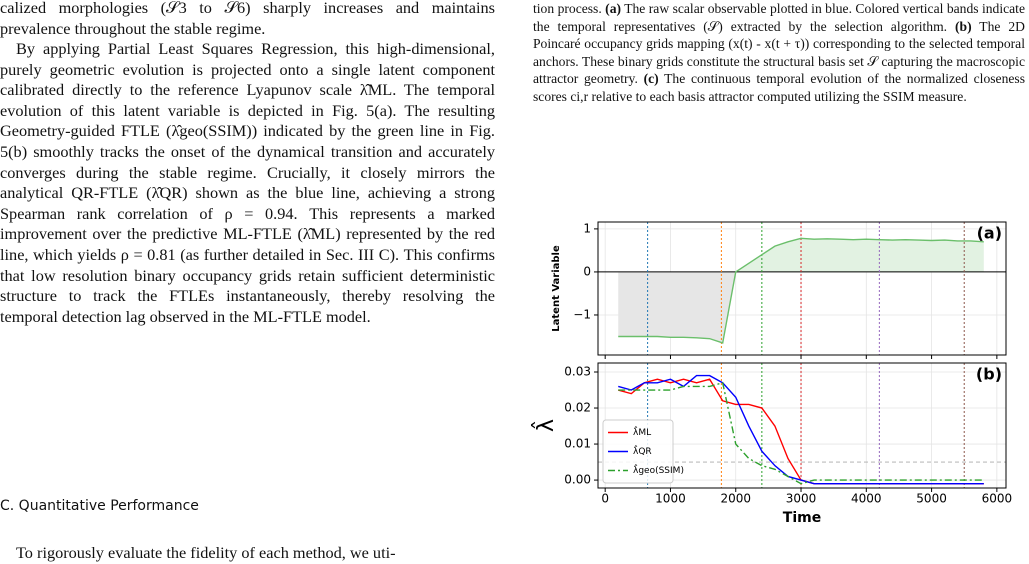 The width and height of the screenshot is (1029, 564). Describe the element at coordinates (99, 506) in the screenshot. I see `section-heading: C. Quantitative Performance` at that location.